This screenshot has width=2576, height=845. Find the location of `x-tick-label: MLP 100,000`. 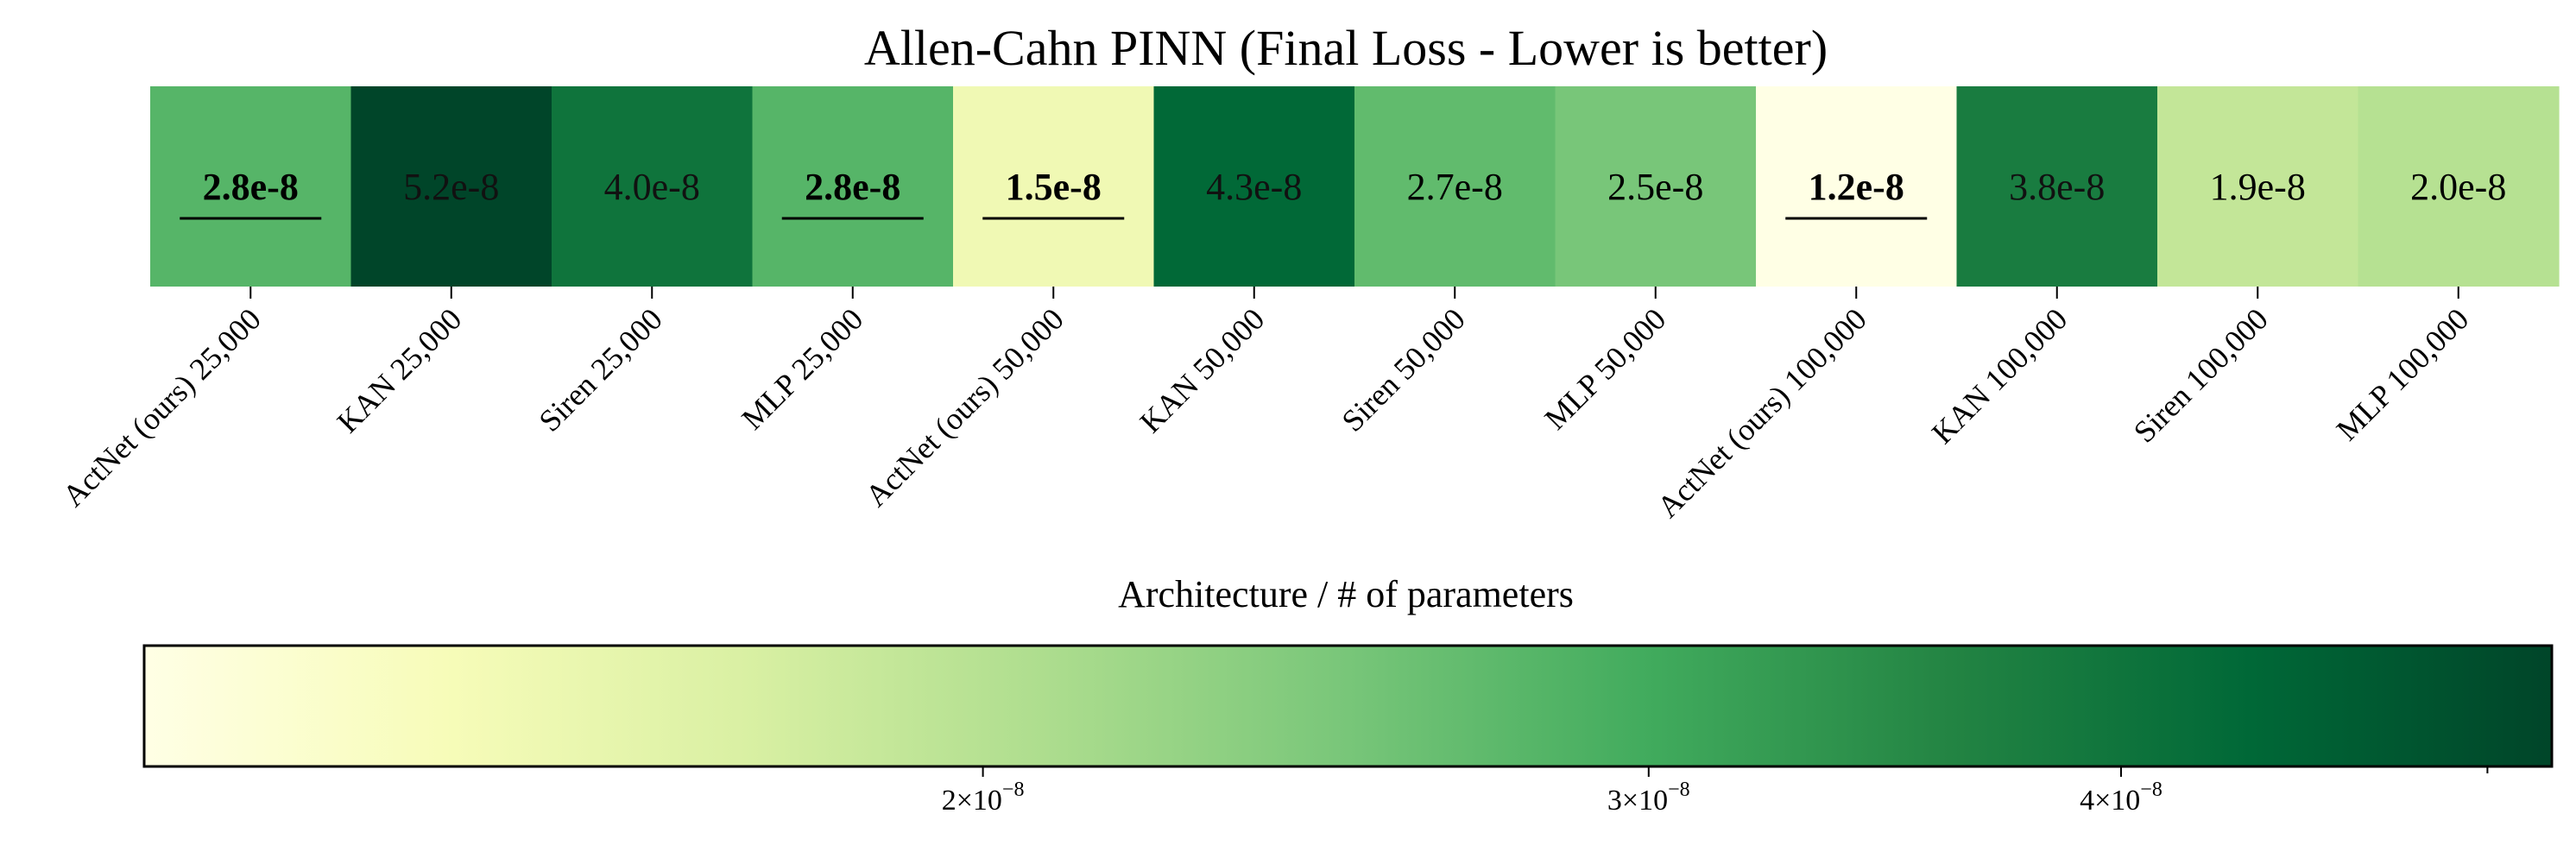

x-tick-label: MLP 100,000 is located at coordinates (2403, 374).